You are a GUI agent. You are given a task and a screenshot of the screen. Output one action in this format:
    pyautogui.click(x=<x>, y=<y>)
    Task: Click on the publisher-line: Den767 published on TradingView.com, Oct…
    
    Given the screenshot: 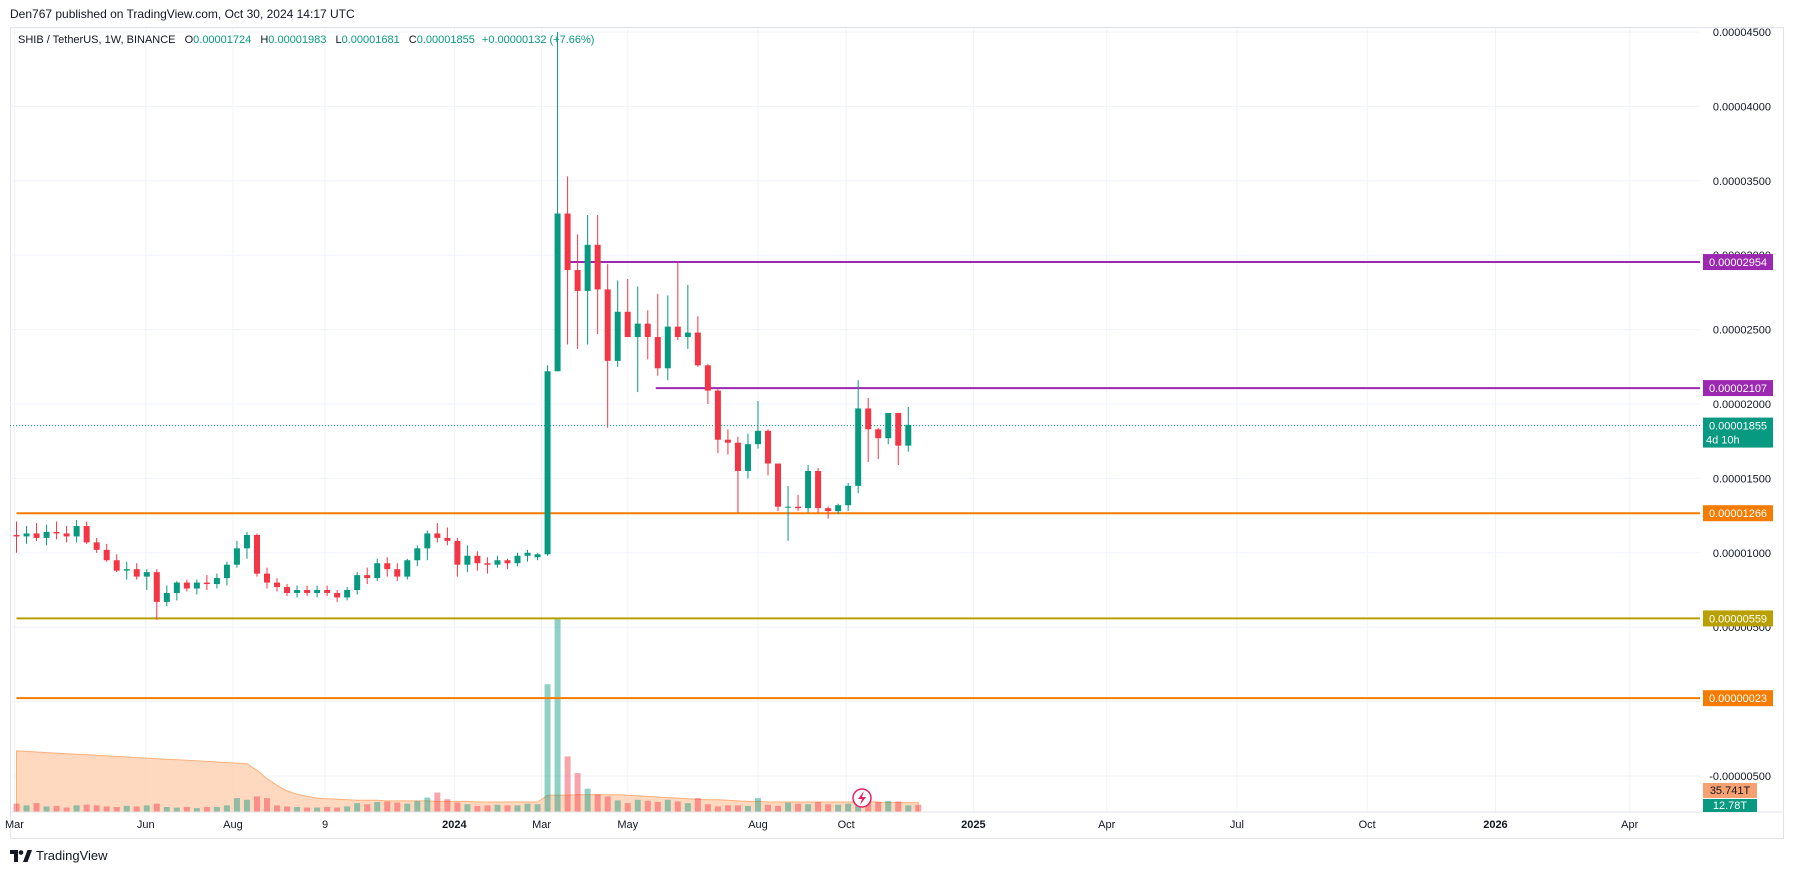 What is the action you would take?
    pyautogui.click(x=182, y=14)
    